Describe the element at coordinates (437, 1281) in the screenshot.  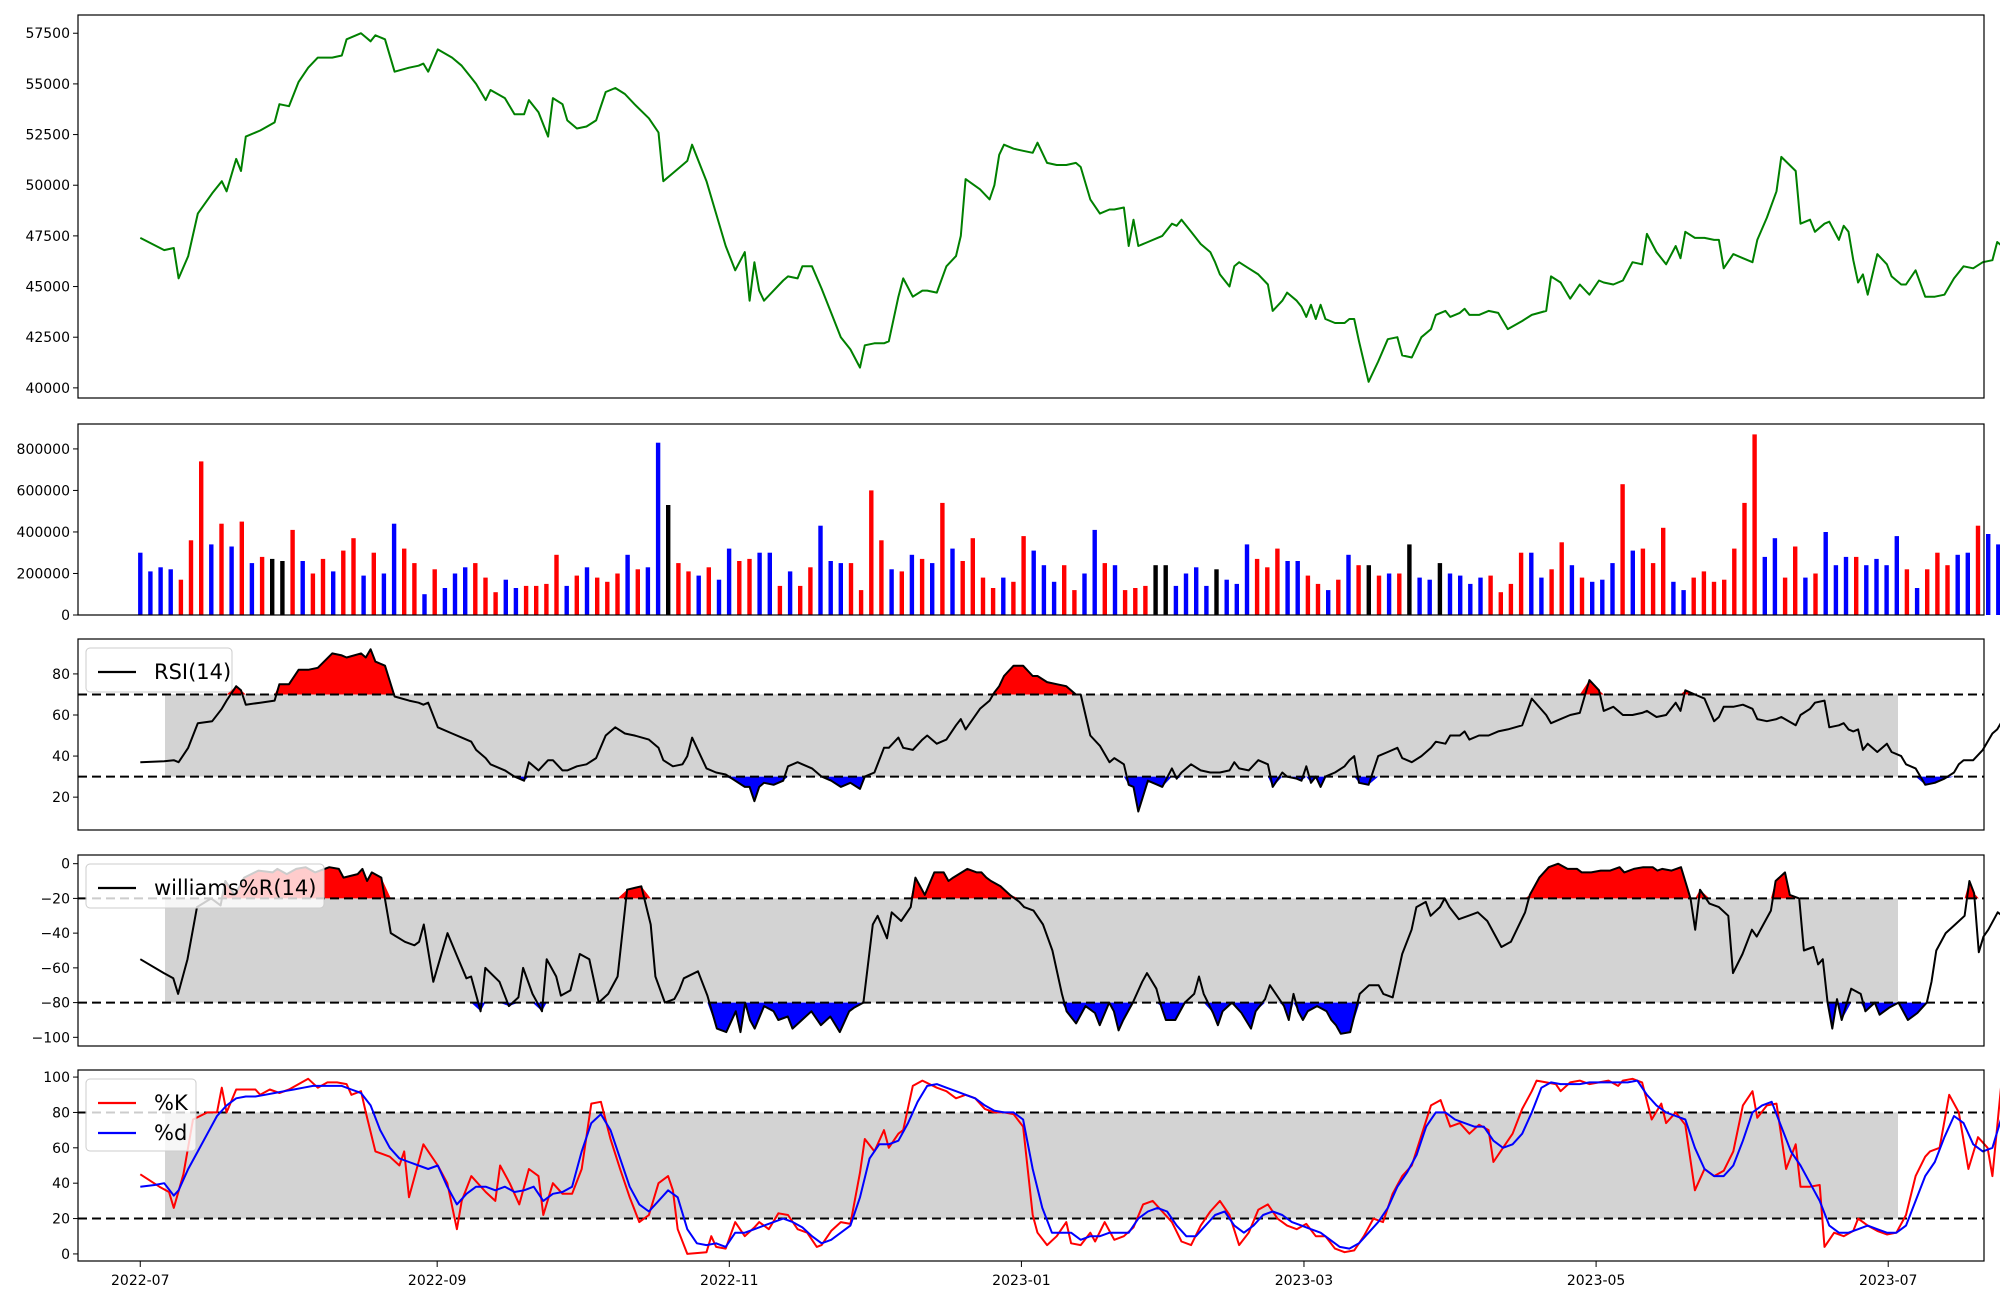
I see `x-tick-label: 2022-09` at that location.